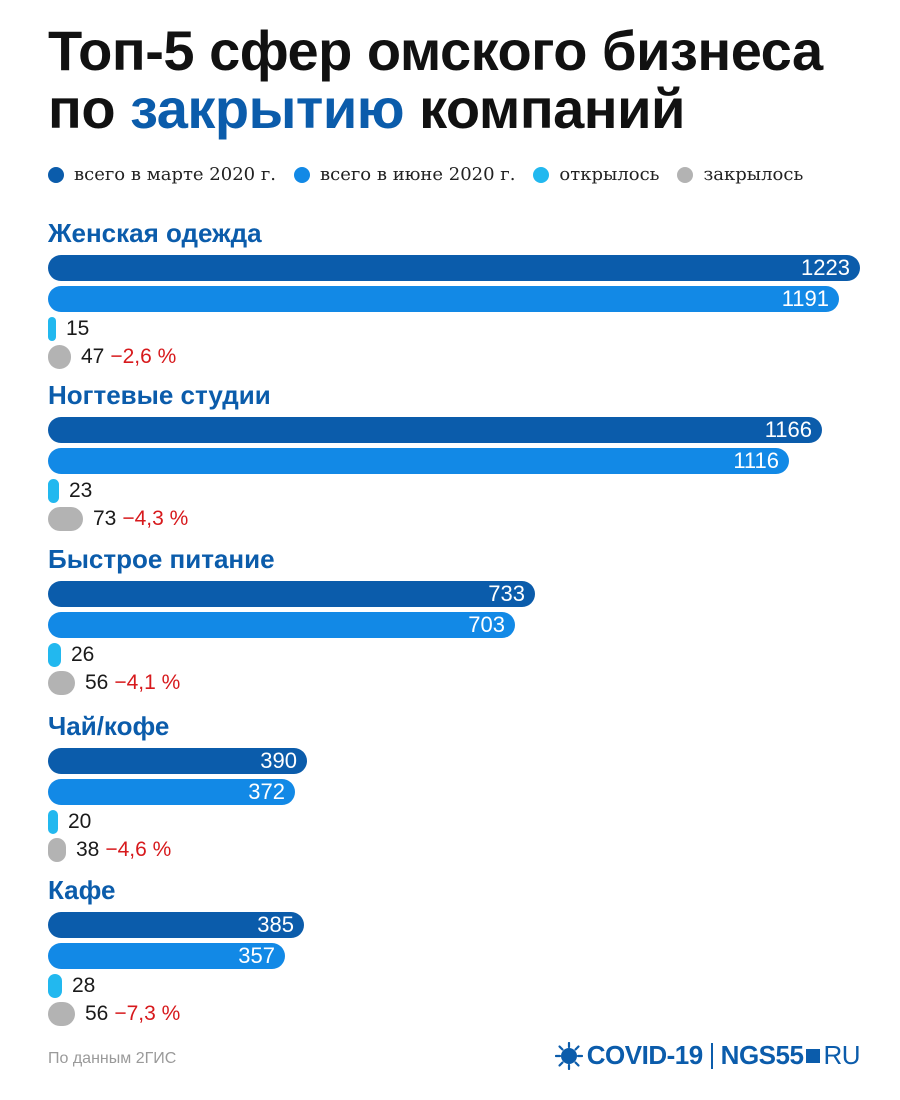 The image size is (900, 1100). I want to click on label-closed: 47 −2,6 %, so click(128, 357).